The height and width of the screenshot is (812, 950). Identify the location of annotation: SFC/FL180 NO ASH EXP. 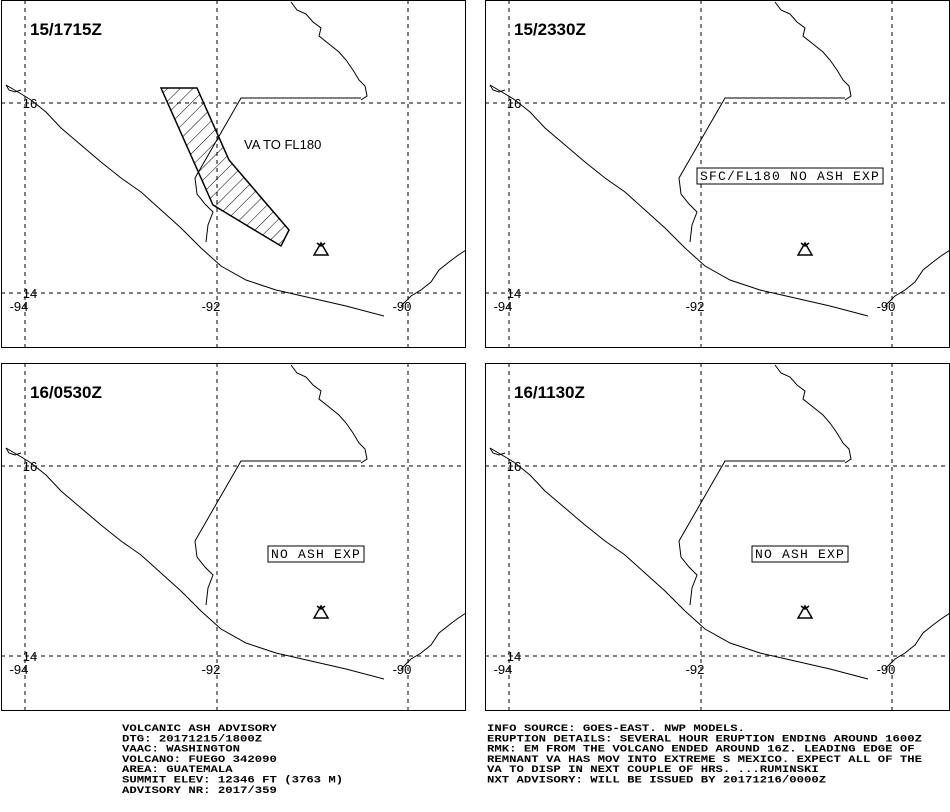
(790, 176).